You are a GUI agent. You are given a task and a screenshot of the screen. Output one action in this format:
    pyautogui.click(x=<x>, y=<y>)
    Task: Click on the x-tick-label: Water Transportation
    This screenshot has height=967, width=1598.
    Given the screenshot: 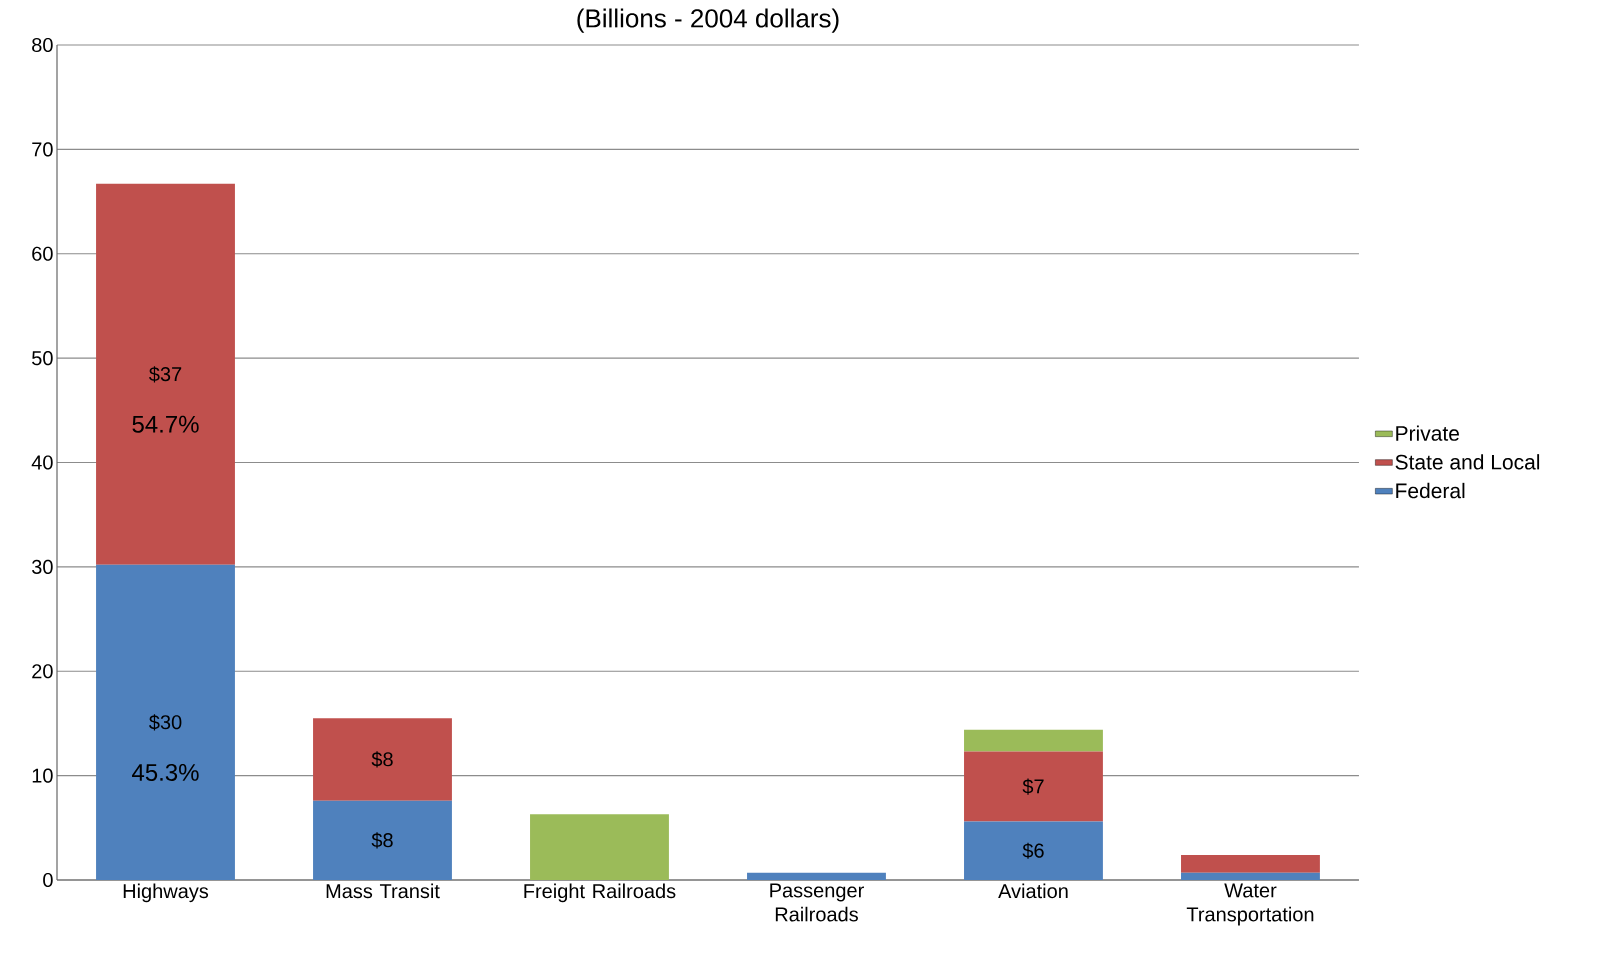 What is the action you would take?
    pyautogui.click(x=1250, y=904)
    